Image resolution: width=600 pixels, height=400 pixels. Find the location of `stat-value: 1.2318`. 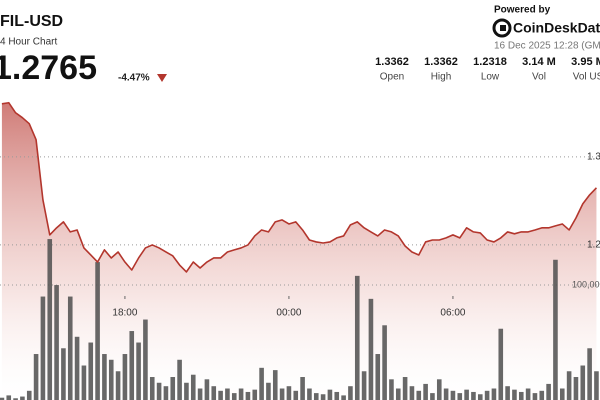

stat-value: 1.2318 is located at coordinates (490, 62).